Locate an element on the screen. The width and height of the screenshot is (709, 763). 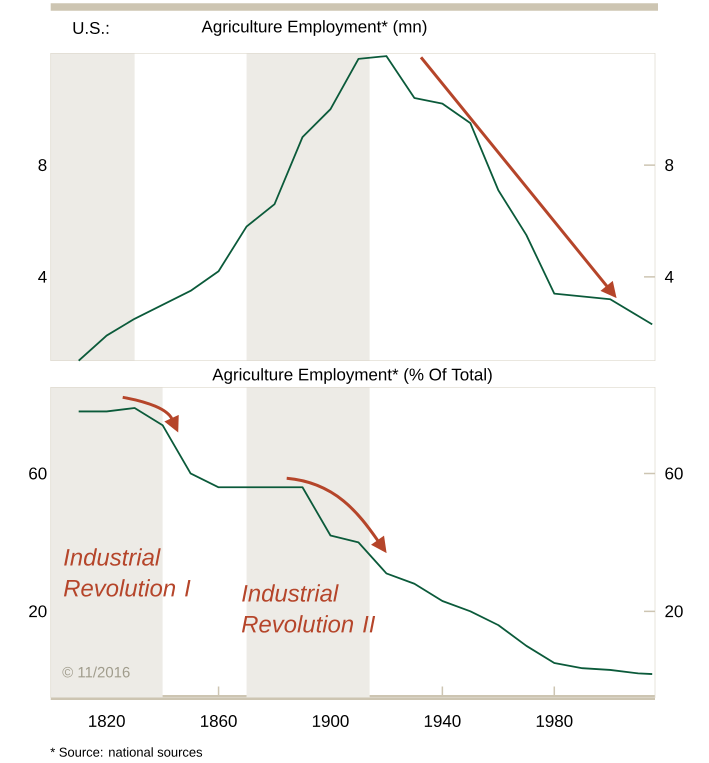
annotation: © 11/2016 is located at coordinates (96, 672).